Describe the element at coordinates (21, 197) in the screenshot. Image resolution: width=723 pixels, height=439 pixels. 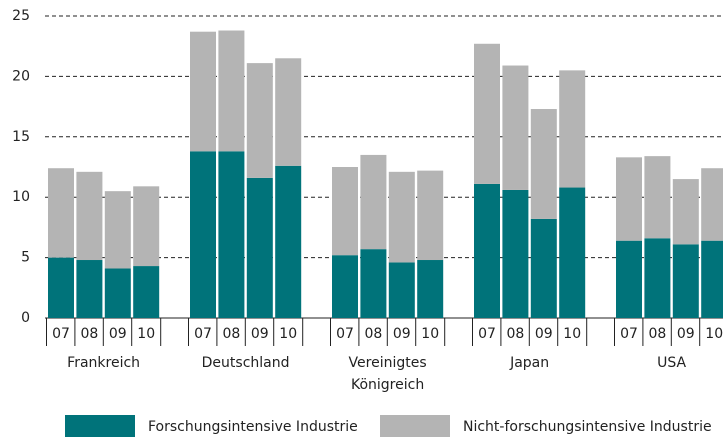
I see `y-tick-label: 10` at that location.